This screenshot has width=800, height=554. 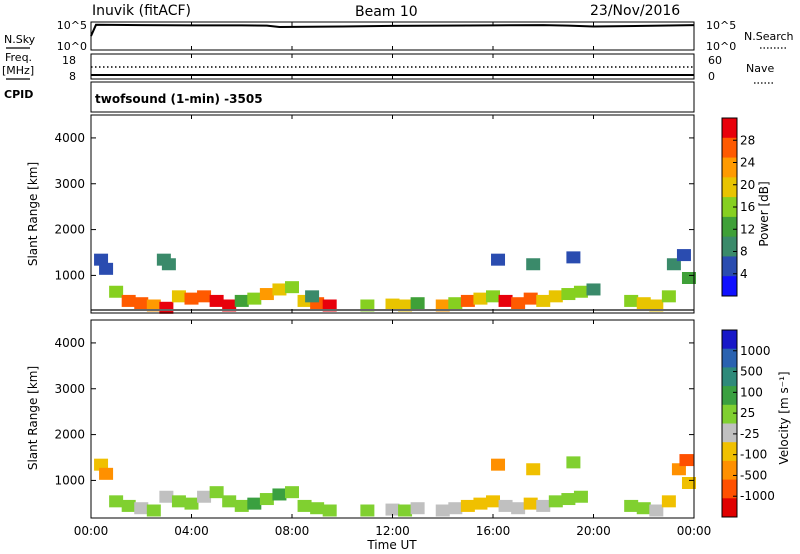 What do you see at coordinates (694, 531) in the screenshot?
I see `x-tick-label: 00:00` at bounding box center [694, 531].